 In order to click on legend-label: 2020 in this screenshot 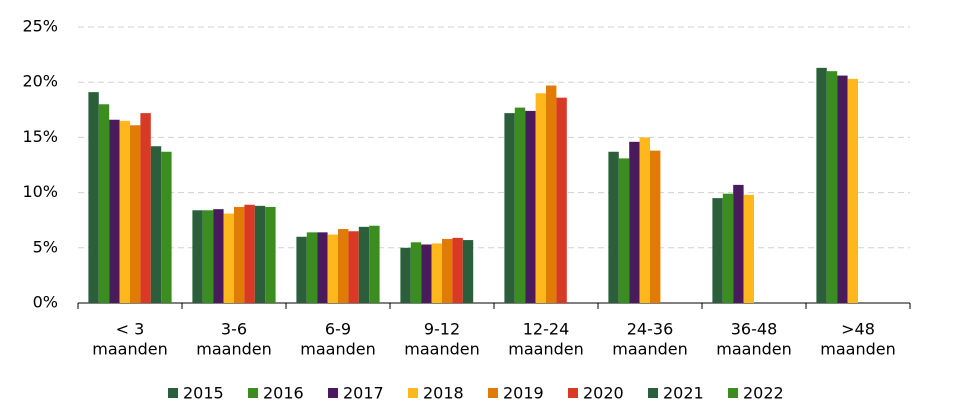, I will do `click(603, 393)`.